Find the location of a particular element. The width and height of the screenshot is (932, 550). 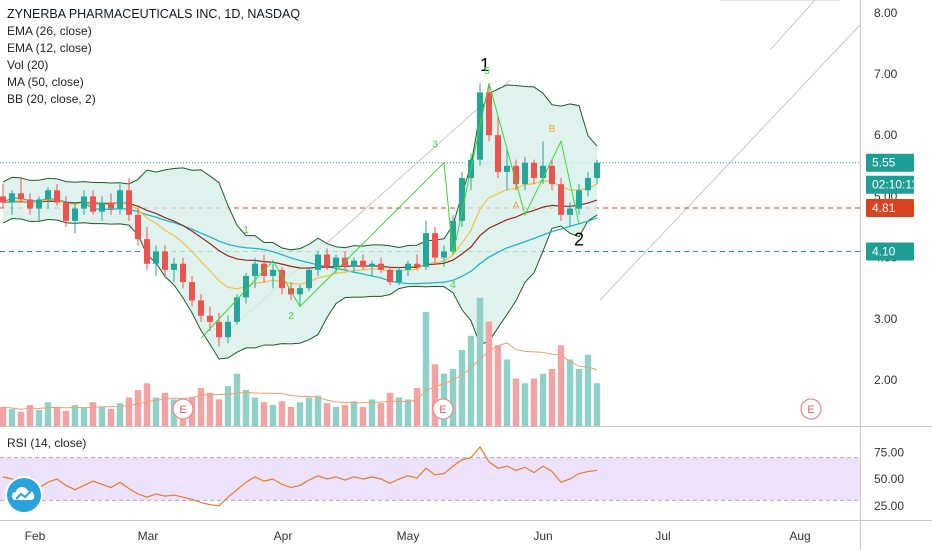

price-label: 5.55 is located at coordinates (884, 163).